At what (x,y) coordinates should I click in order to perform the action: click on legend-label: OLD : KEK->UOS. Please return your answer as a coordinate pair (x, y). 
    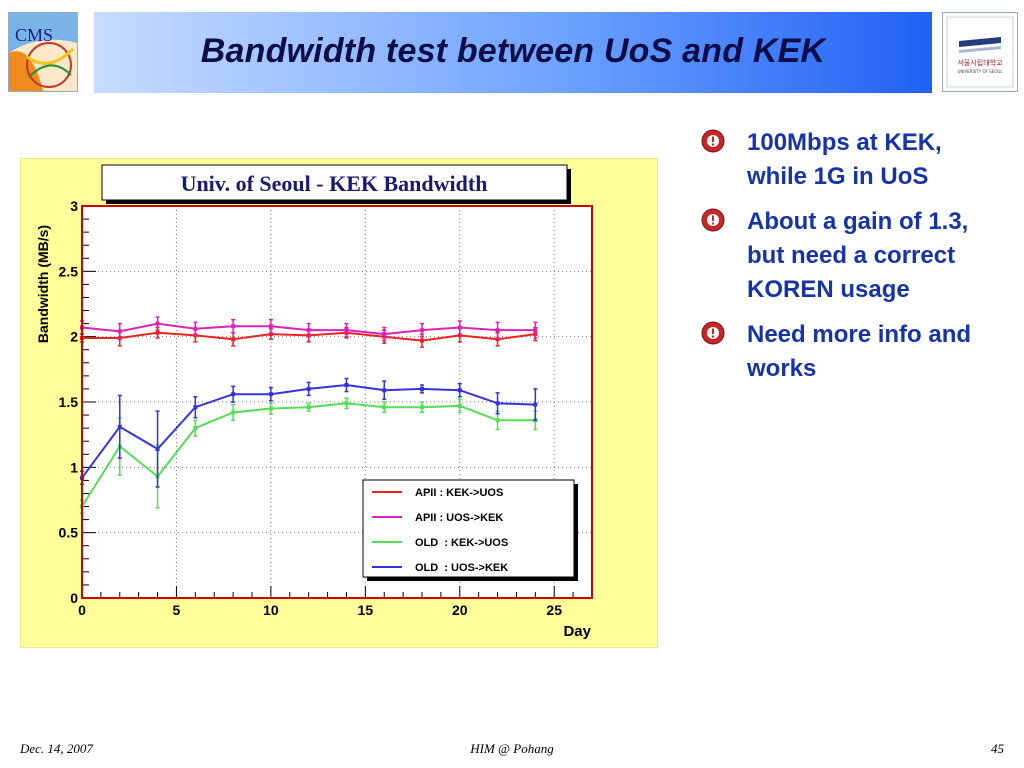
    Looking at the image, I should click on (461, 543).